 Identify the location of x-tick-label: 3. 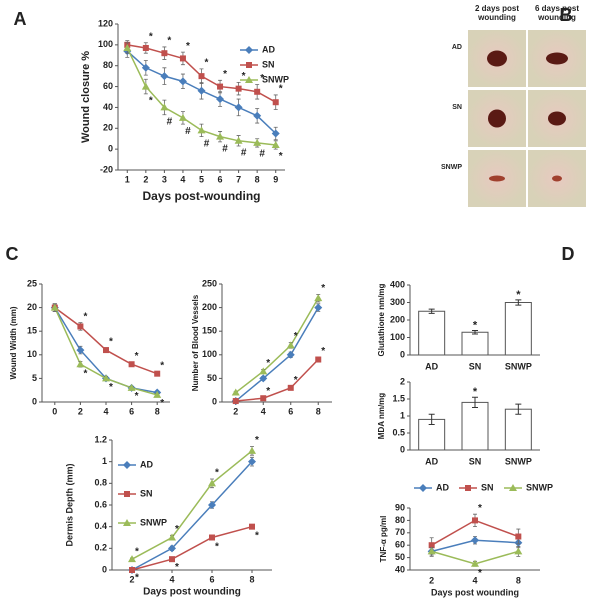
(164, 179).